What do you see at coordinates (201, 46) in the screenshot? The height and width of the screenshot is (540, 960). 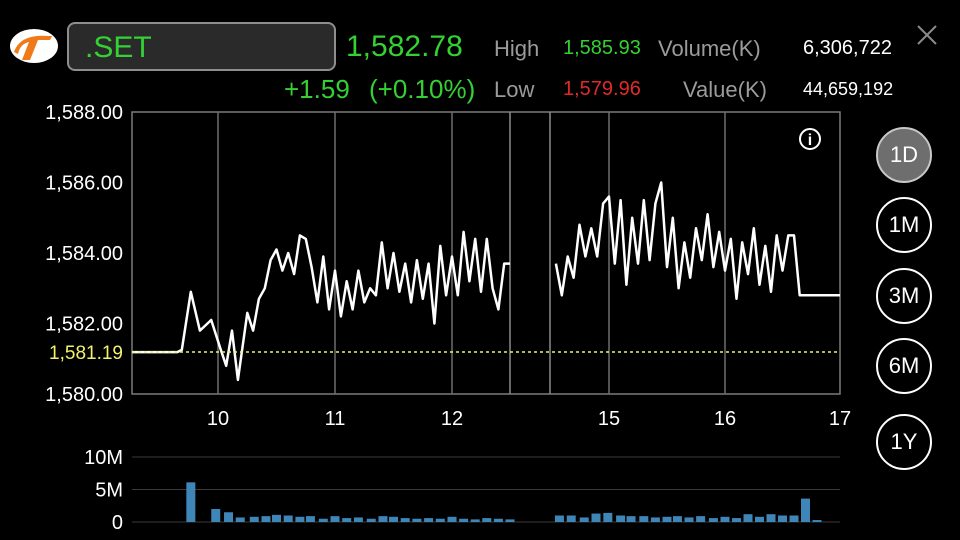 I see `symbol-search-box: .SET` at bounding box center [201, 46].